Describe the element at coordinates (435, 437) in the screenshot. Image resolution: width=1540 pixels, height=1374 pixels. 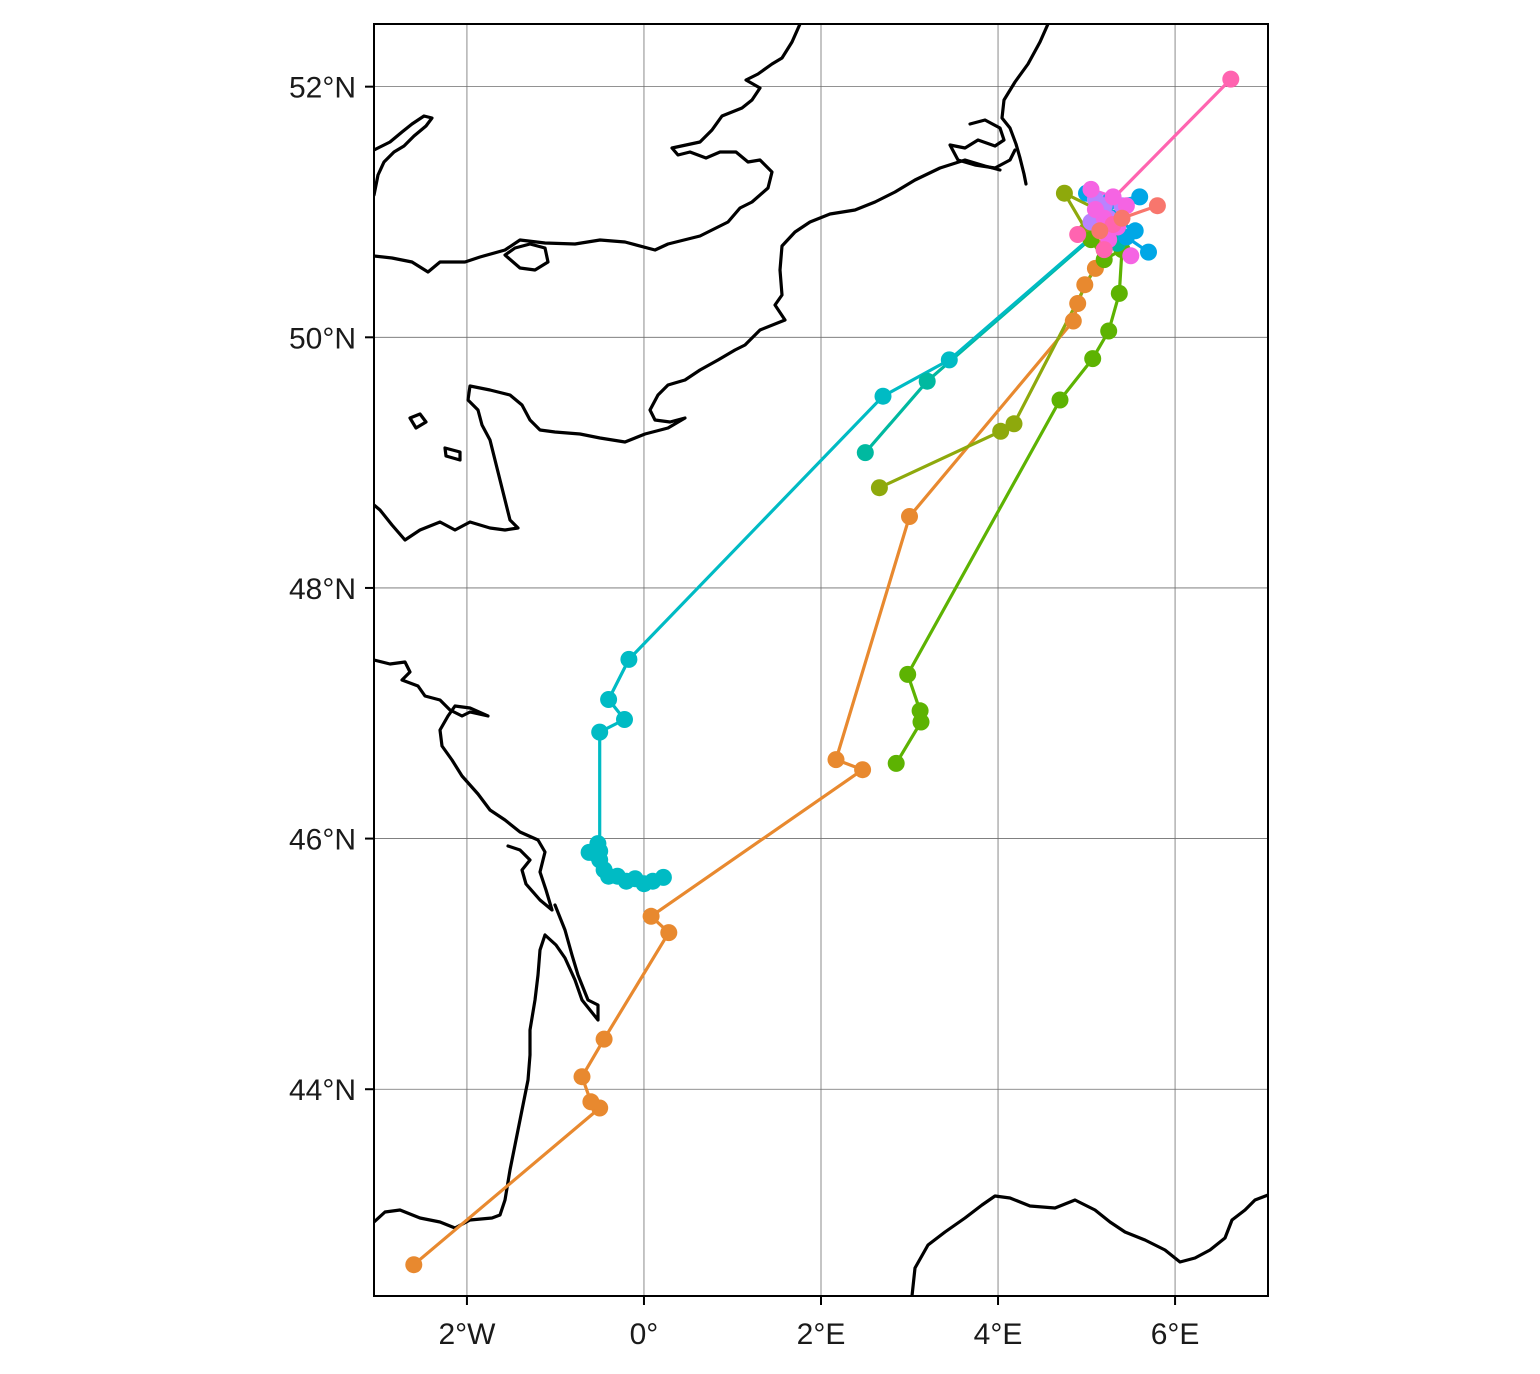
I see `coastline-channel-islands` at that location.